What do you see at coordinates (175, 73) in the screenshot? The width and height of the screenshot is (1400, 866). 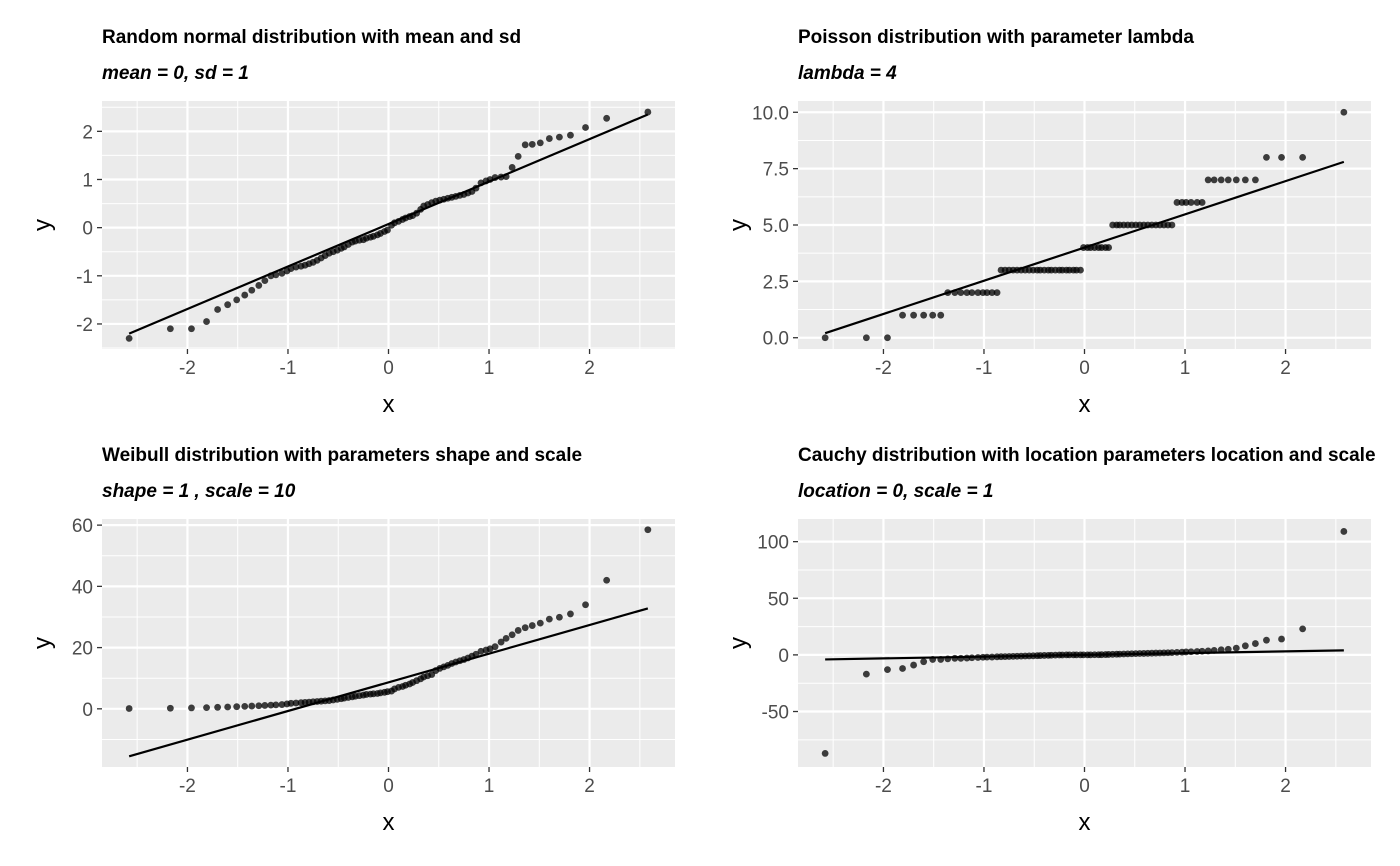 I see `chart-subtitle: mean = 0, sd = 1` at bounding box center [175, 73].